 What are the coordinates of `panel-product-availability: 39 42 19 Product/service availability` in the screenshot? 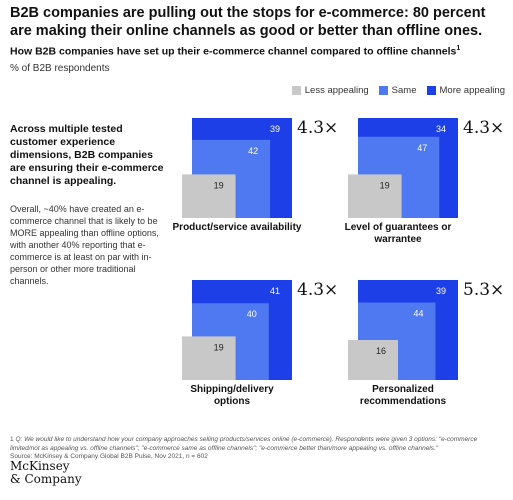 It's located at (237, 183).